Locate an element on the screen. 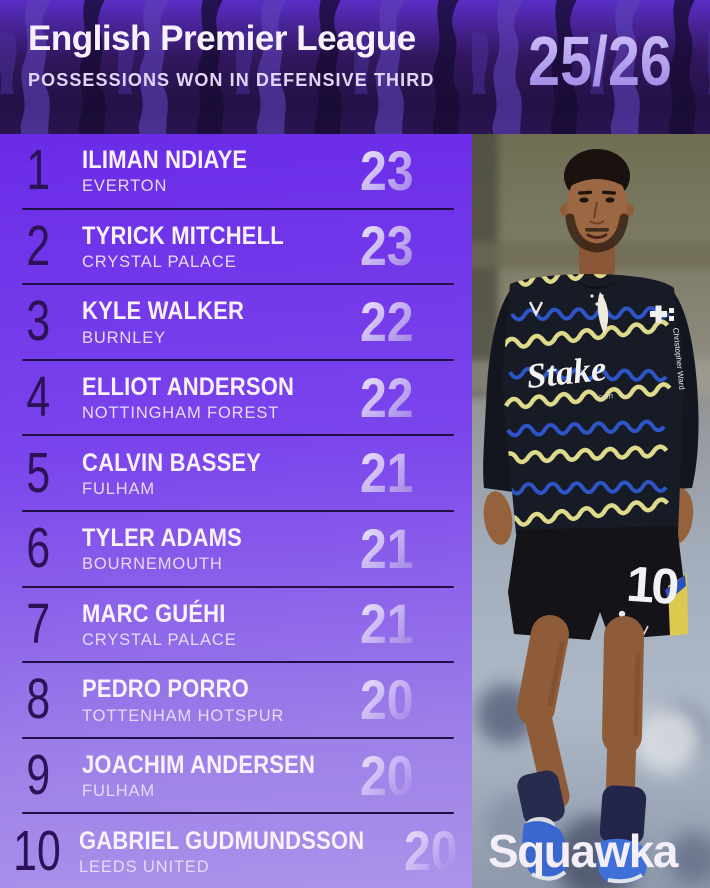 The image size is (710, 888). list-item: 1 ILIMAN NDIAYE EVERTON 23 is located at coordinates (236, 171).